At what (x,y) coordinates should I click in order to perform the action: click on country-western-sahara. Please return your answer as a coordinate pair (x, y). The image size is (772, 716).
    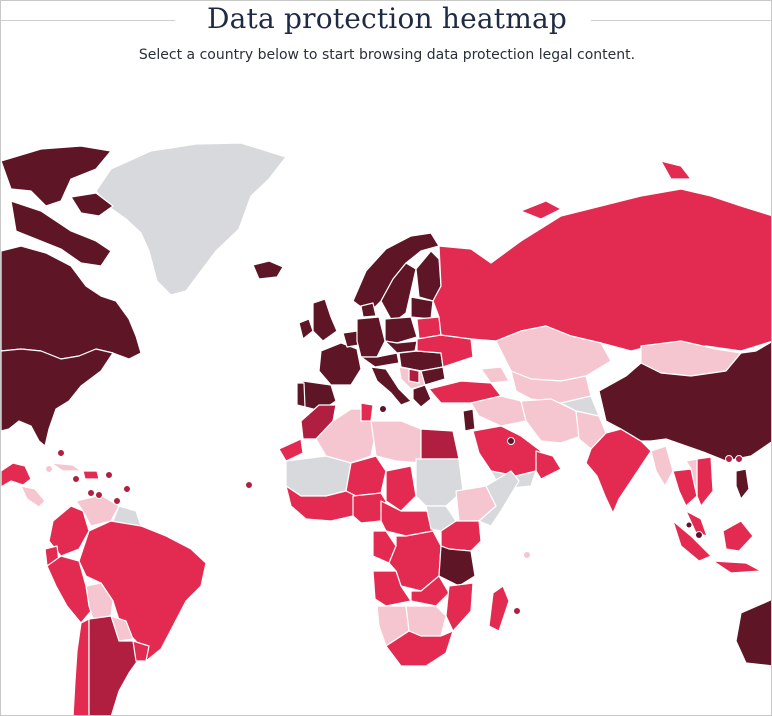
    Looking at the image, I should click on (291, 450).